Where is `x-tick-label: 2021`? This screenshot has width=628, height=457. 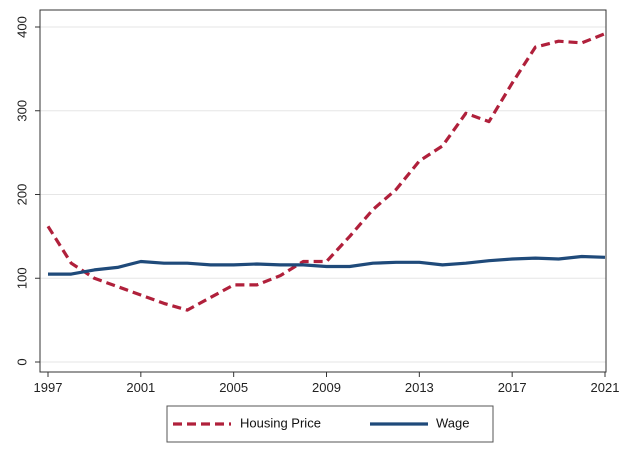
x-tick-label: 2021 is located at coordinates (605, 387).